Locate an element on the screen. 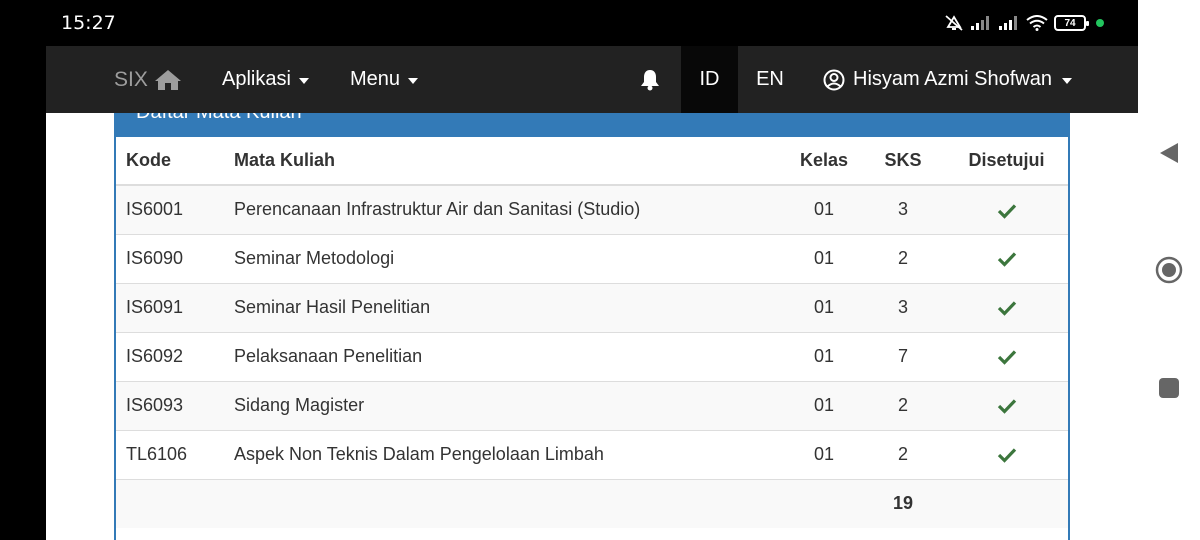 The image size is (1200, 540). header-disetujui: Disetujui is located at coordinates (1006, 161).